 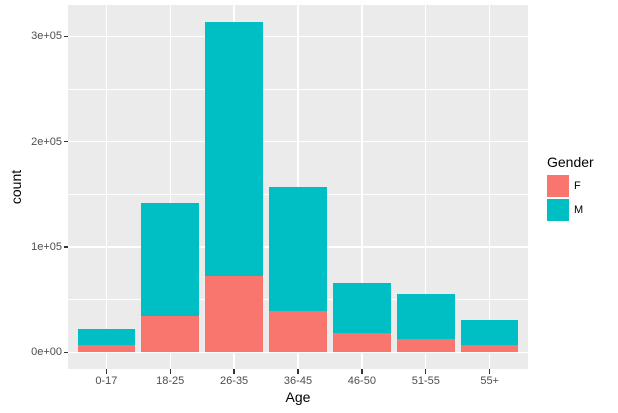 I want to click on x-tick-label-51-55: 51-55, so click(x=425, y=381).